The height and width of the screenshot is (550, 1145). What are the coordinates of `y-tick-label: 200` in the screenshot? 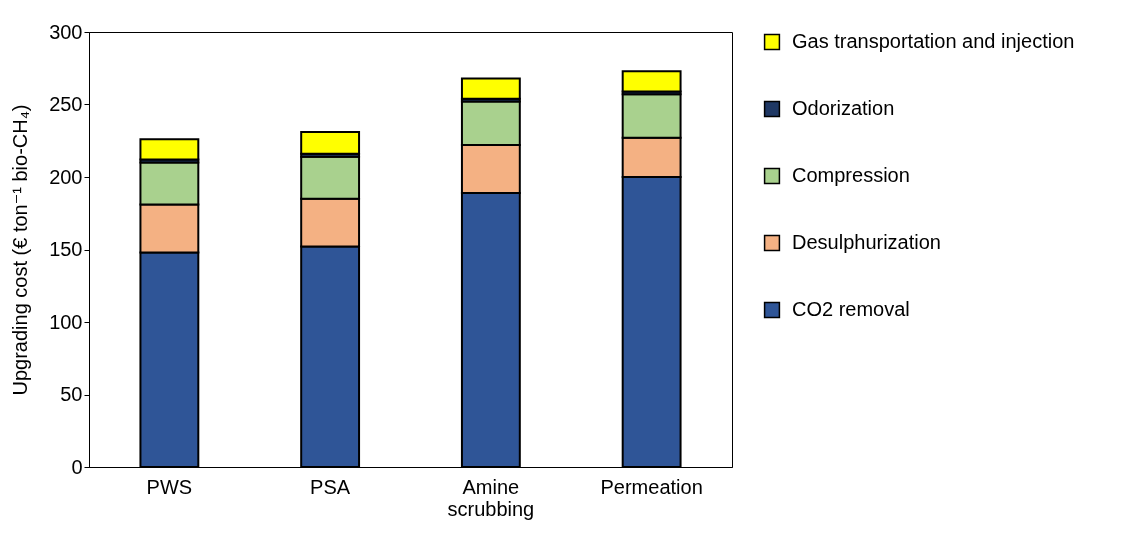 It's located at (66, 176).